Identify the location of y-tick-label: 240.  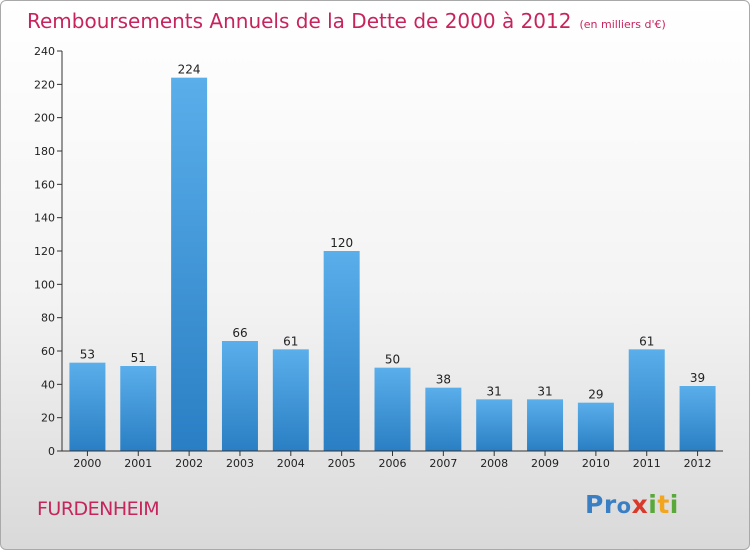
(44, 51).